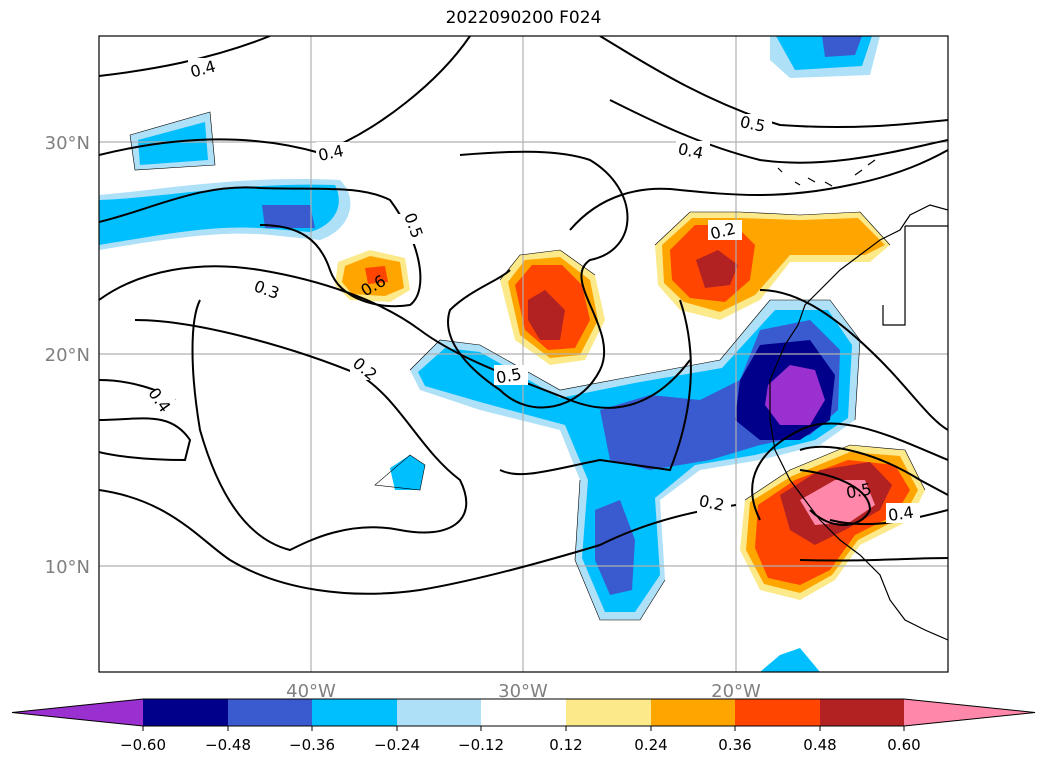  Describe the element at coordinates (795, 395) in the screenshot. I see `shade-purple` at that location.